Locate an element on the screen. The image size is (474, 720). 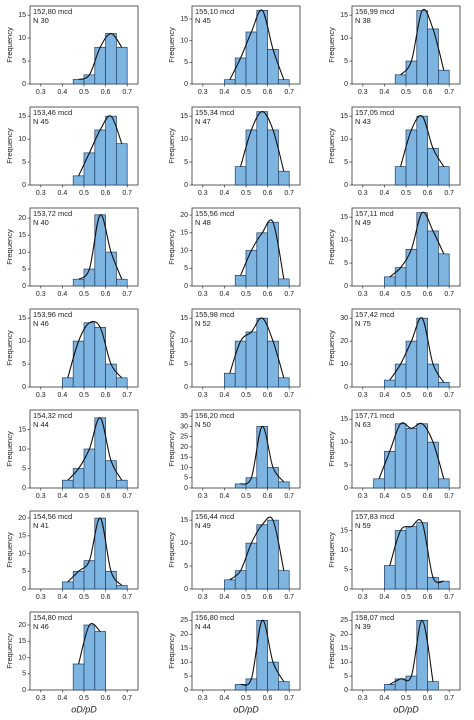
panel-label: 157,42 mcd is located at coordinates (374, 314).